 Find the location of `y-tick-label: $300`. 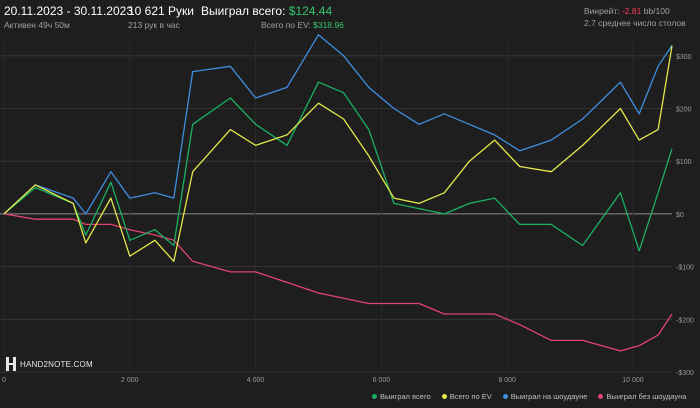

y-tick-label: $300 is located at coordinates (684, 57).